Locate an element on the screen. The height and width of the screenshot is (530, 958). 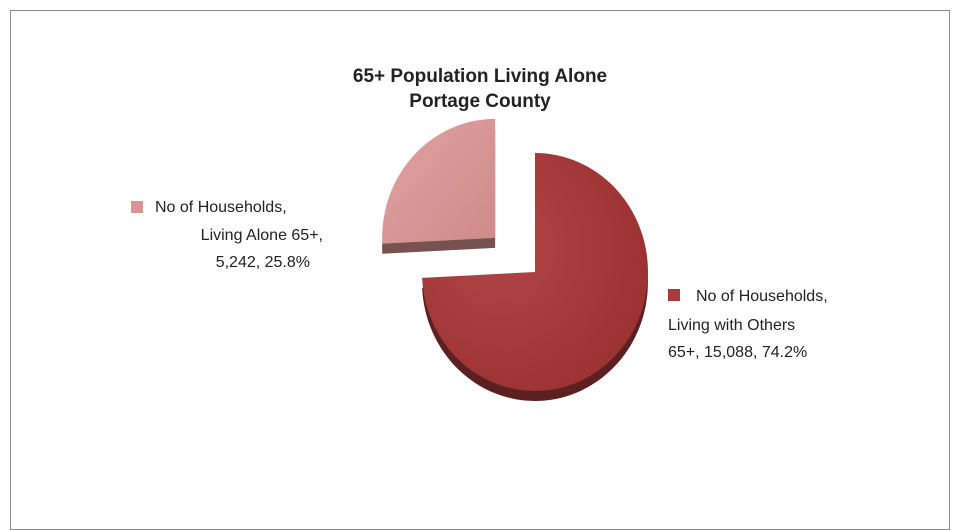
slice-label-living-alone-line-2: Living Alone 65+, is located at coordinates (262, 235).